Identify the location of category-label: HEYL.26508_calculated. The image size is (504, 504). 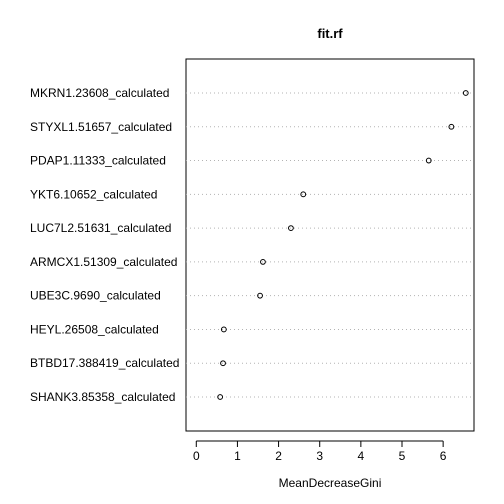
(94, 329).